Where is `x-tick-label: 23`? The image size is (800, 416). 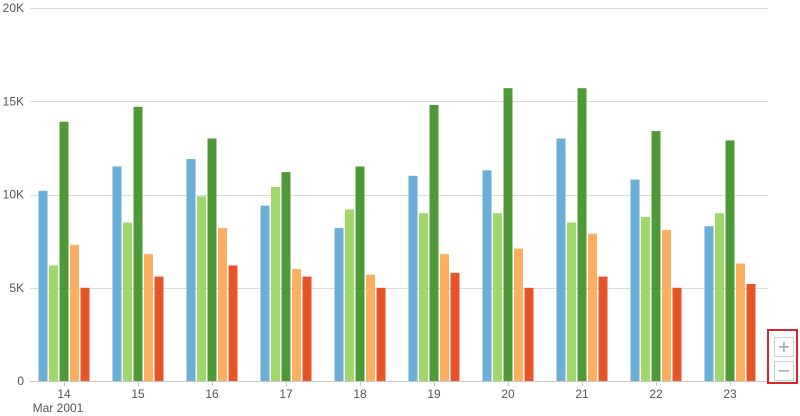
x-tick-label: 23 is located at coordinates (730, 394).